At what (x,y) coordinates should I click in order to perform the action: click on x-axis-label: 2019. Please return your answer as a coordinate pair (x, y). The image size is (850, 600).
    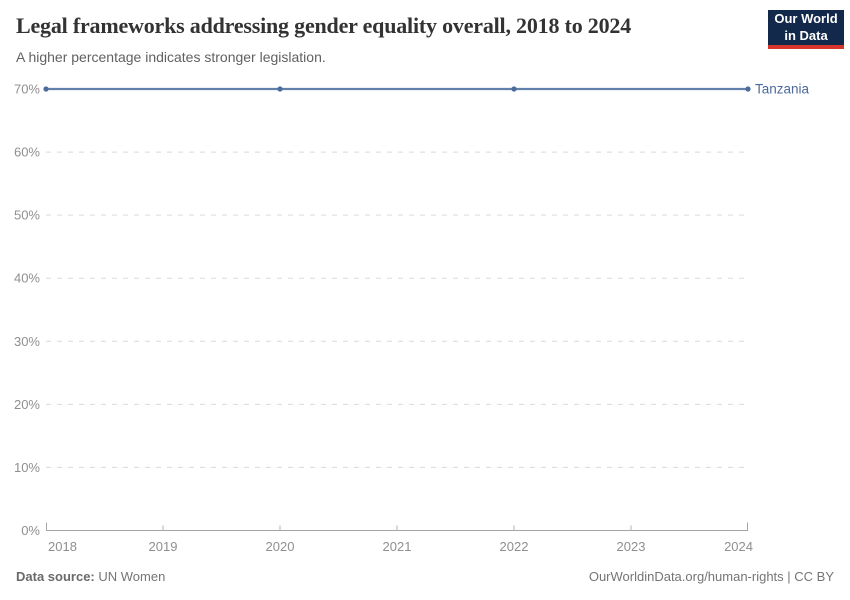
    Looking at the image, I should click on (163, 546).